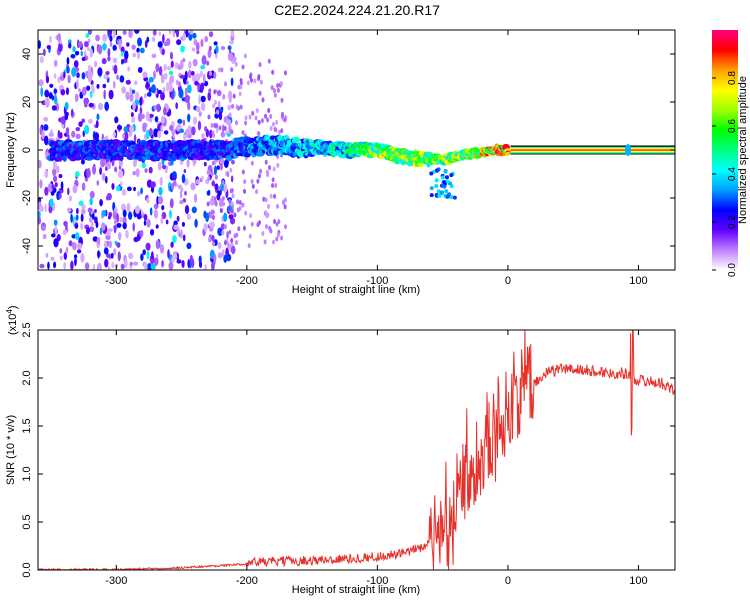 Image resolution: width=750 pixels, height=605 pixels. What do you see at coordinates (743, 150) in the screenshot?
I see `colorbar-label: Normalized spectral amplitude` at bounding box center [743, 150].